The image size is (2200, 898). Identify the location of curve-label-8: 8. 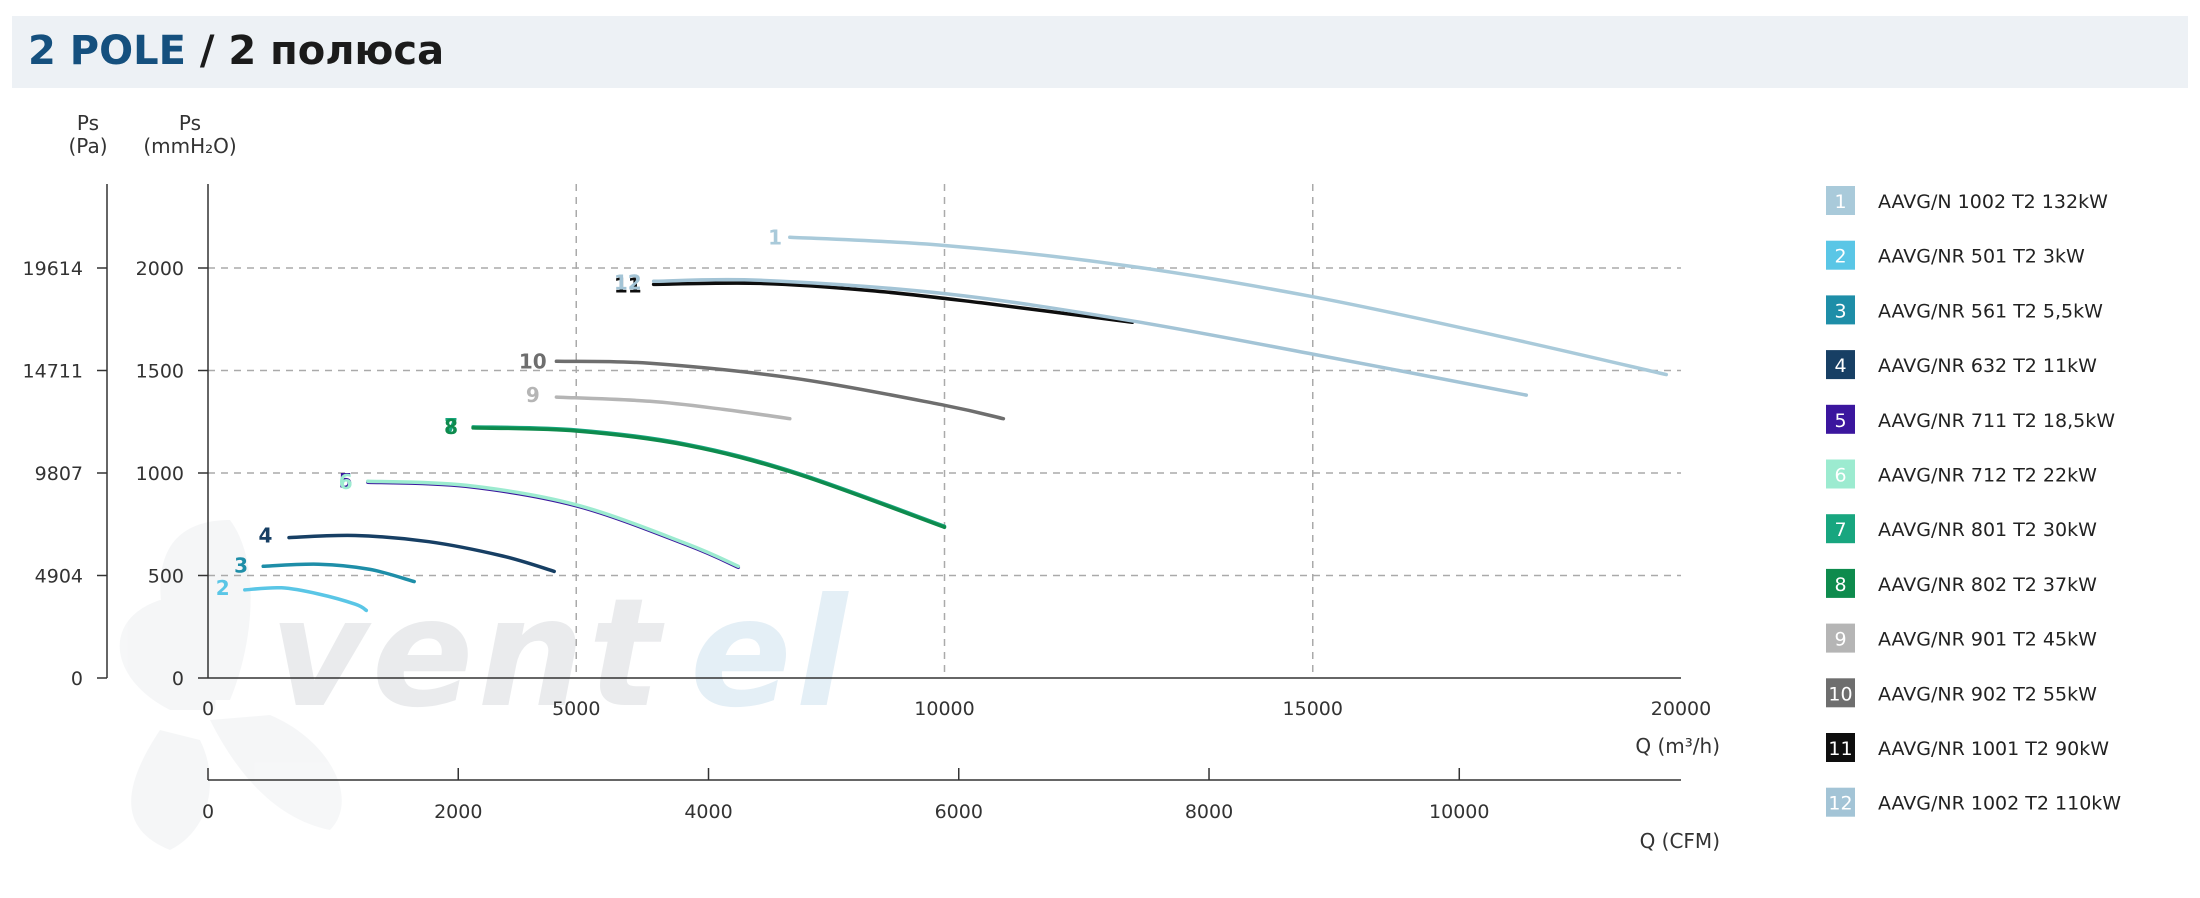
(451, 427).